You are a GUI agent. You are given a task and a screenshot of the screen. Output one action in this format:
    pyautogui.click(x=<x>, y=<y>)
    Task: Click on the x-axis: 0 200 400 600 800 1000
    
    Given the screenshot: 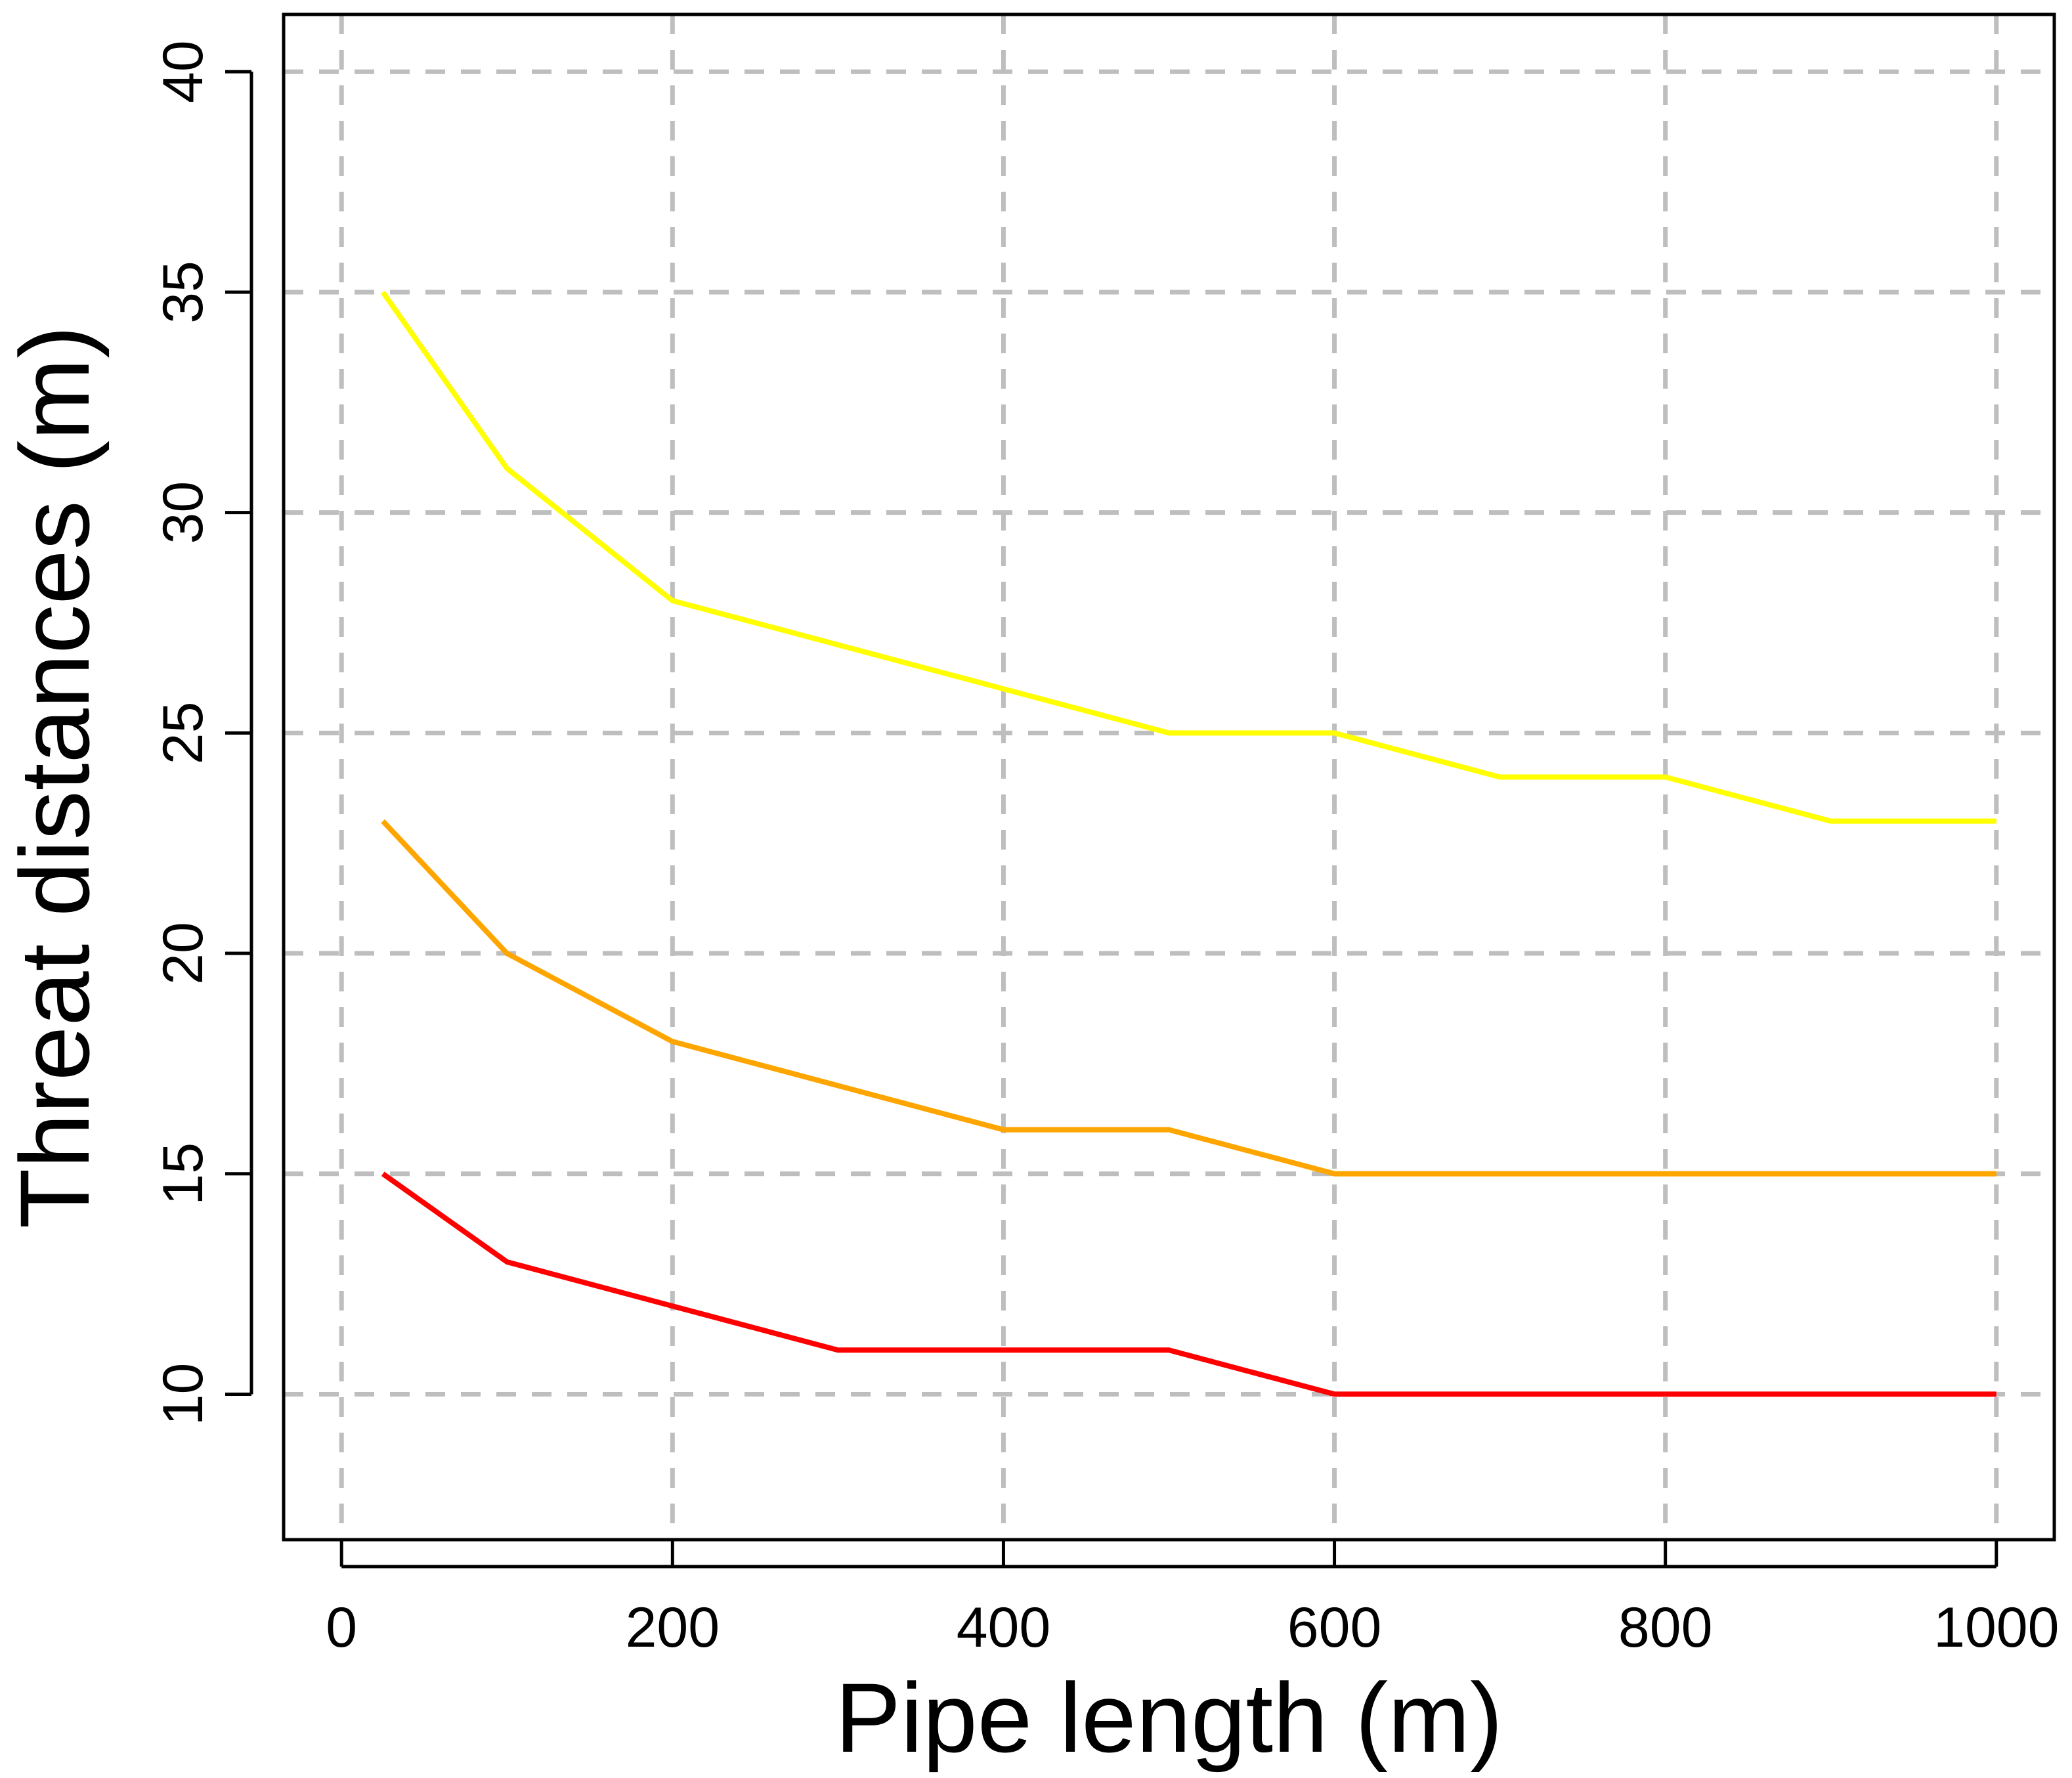 What is the action you would take?
    pyautogui.click(x=1192, y=1599)
    